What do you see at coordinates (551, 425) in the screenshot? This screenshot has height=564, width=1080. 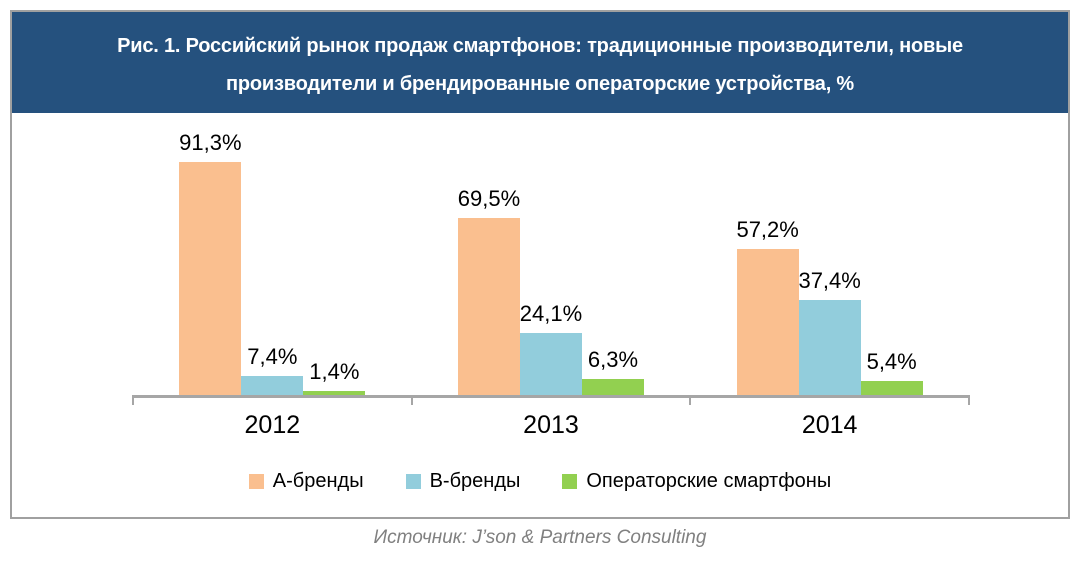 I see `x-axis-label-2013: 2013` at bounding box center [551, 425].